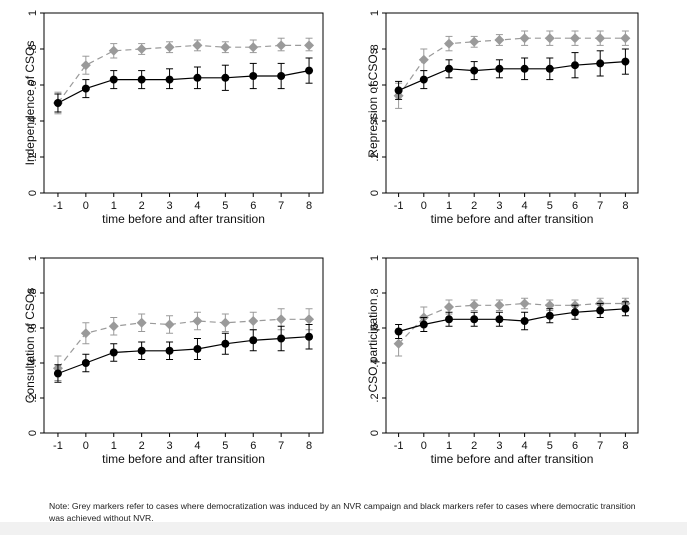  What do you see at coordinates (33, 48) in the screenshot?
I see `y-tick-label: .8` at bounding box center [33, 48].